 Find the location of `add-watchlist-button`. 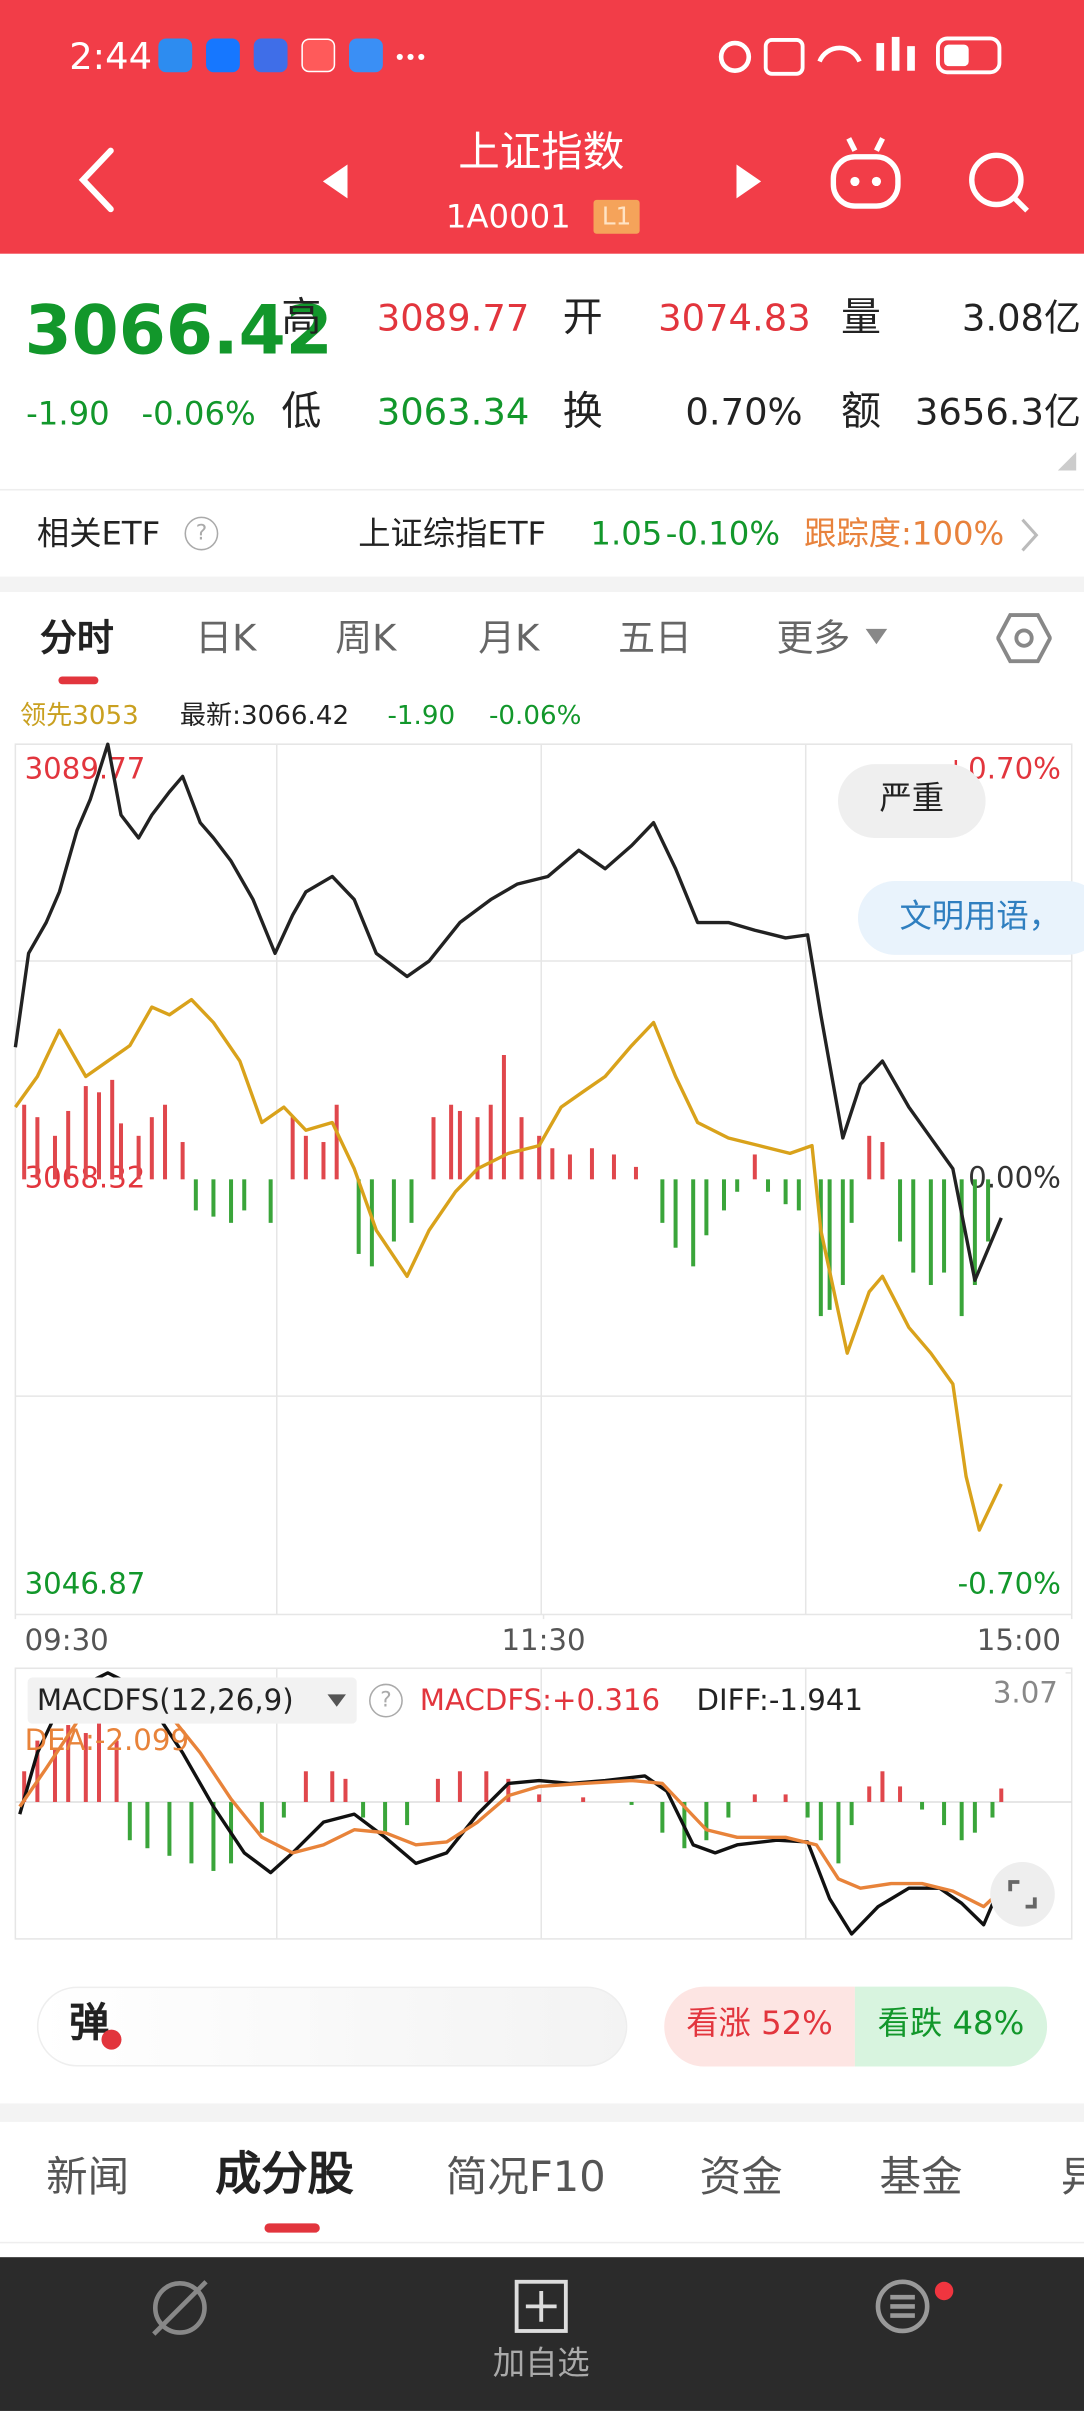

add-watchlist-button is located at coordinates (541, 2306).